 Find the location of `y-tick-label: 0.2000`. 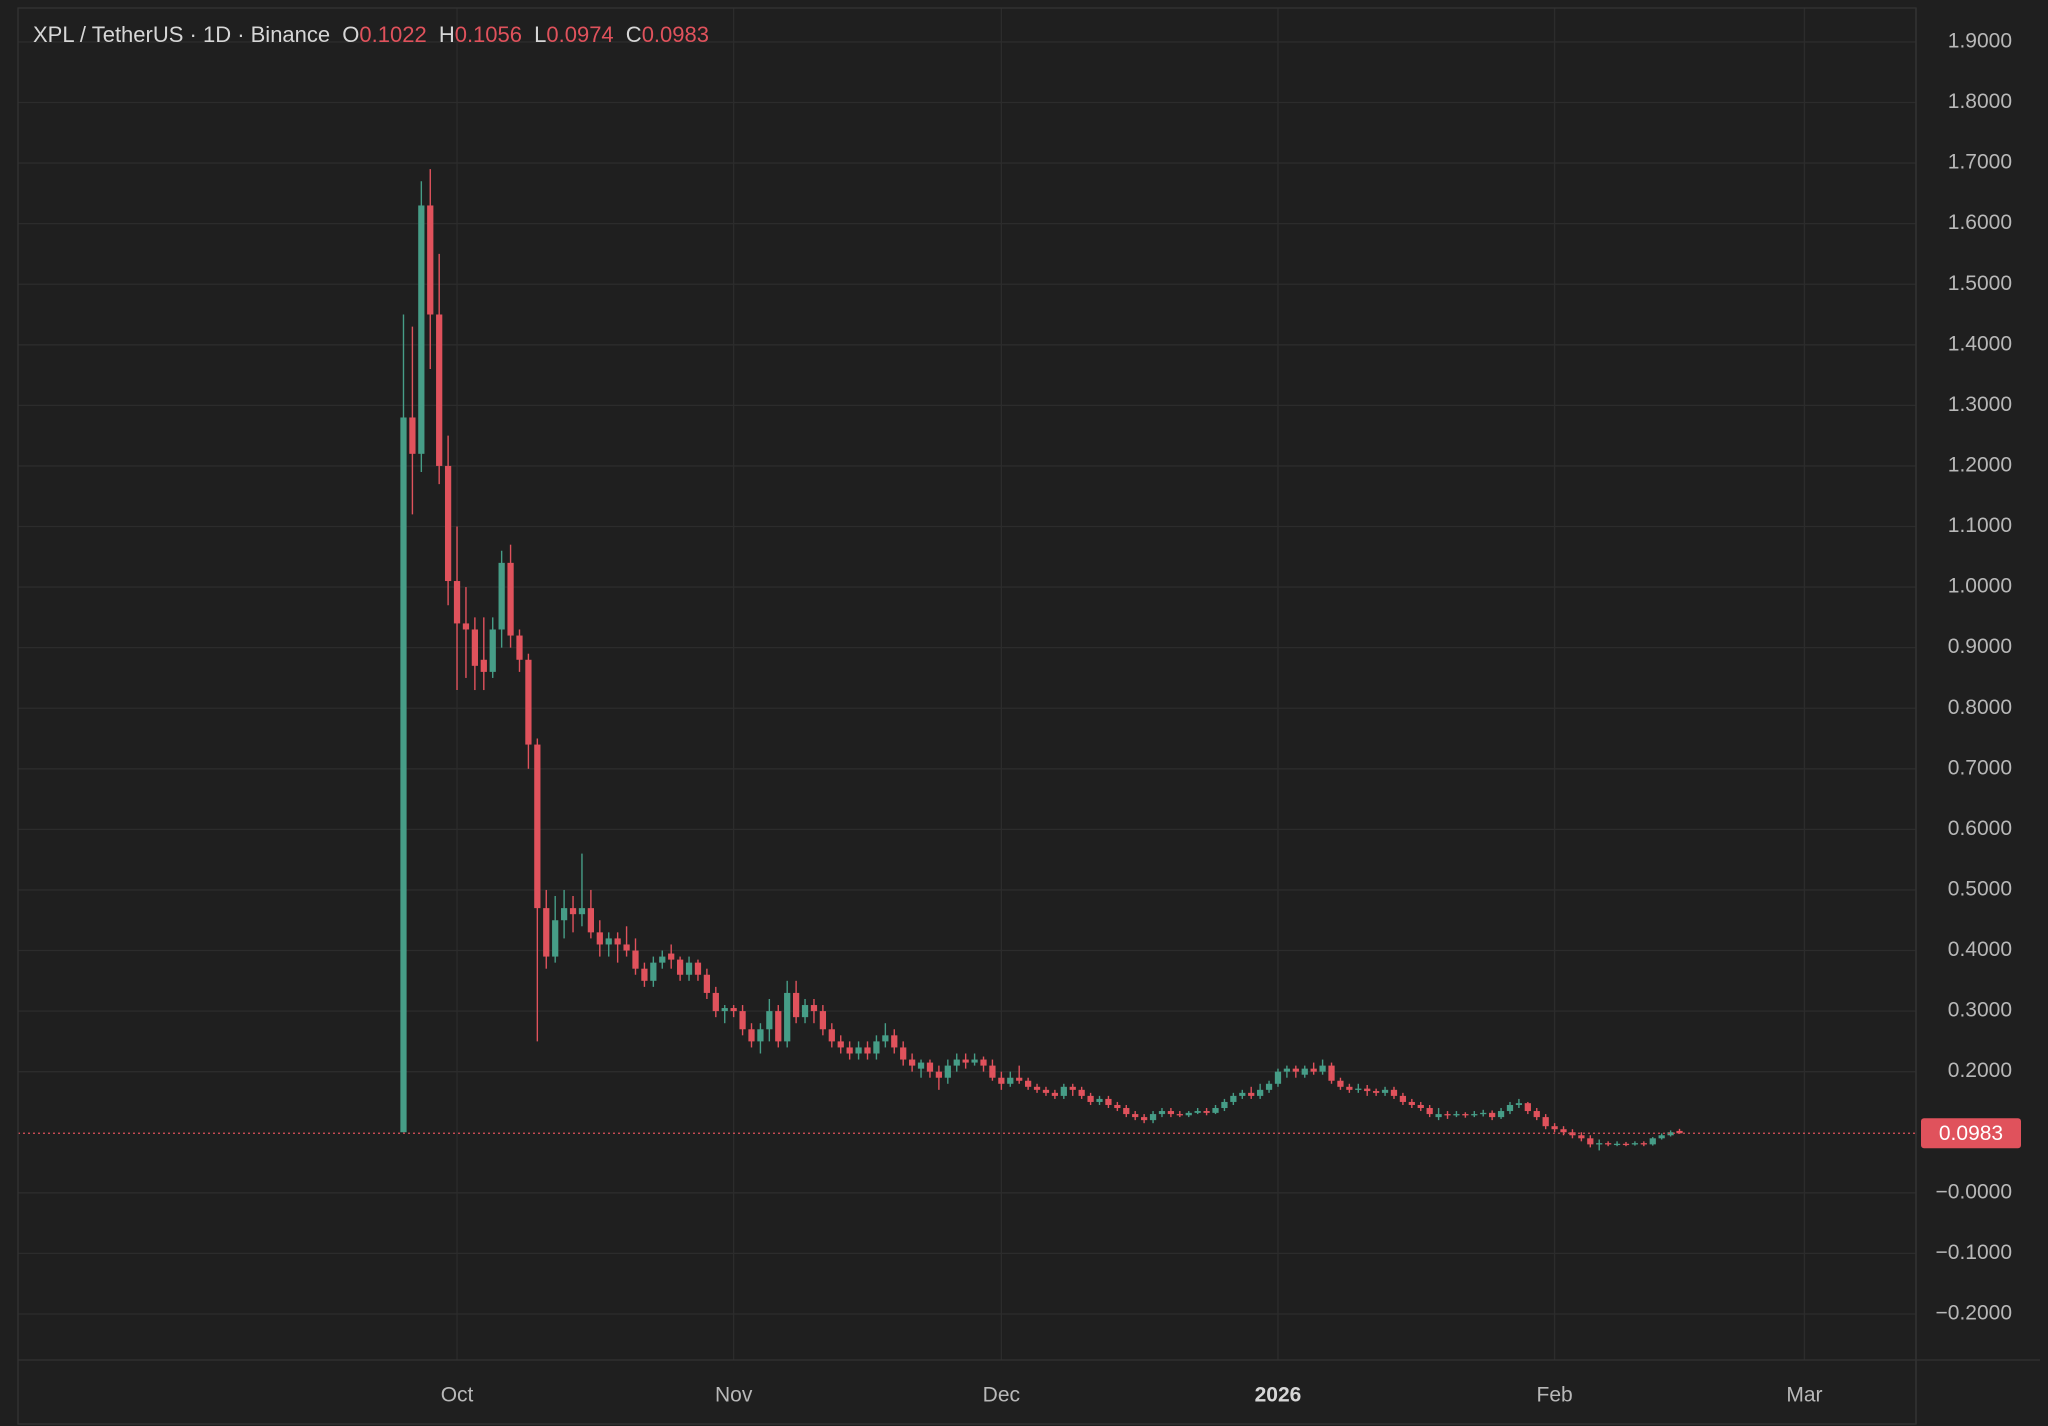

y-tick-label: 0.2000 is located at coordinates (1980, 1070).